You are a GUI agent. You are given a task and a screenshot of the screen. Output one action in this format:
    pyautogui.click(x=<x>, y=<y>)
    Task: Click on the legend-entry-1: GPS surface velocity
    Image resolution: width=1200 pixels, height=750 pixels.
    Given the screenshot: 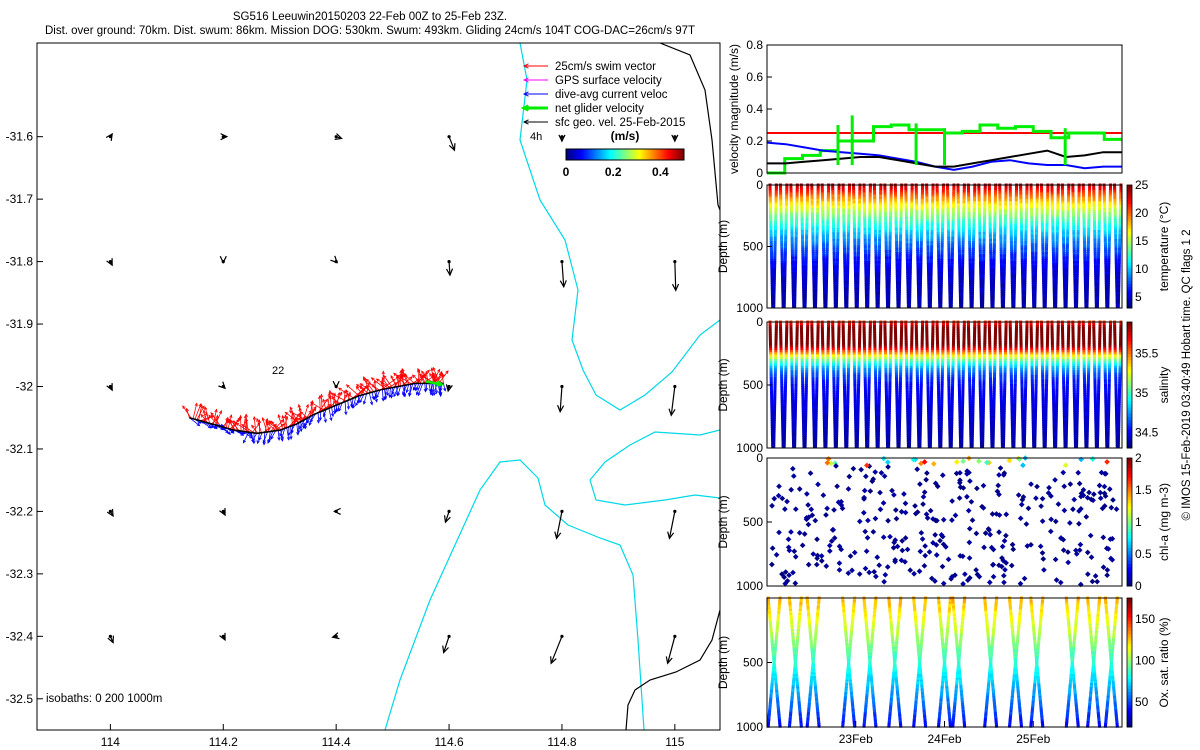 What is the action you would take?
    pyautogui.click(x=608, y=81)
    